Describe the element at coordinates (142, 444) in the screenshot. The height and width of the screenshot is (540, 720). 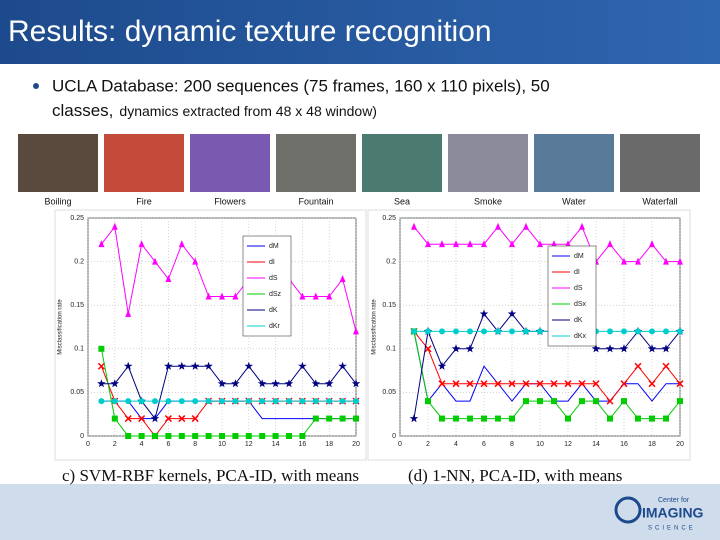
I see `x-tick-label: 4` at that location.